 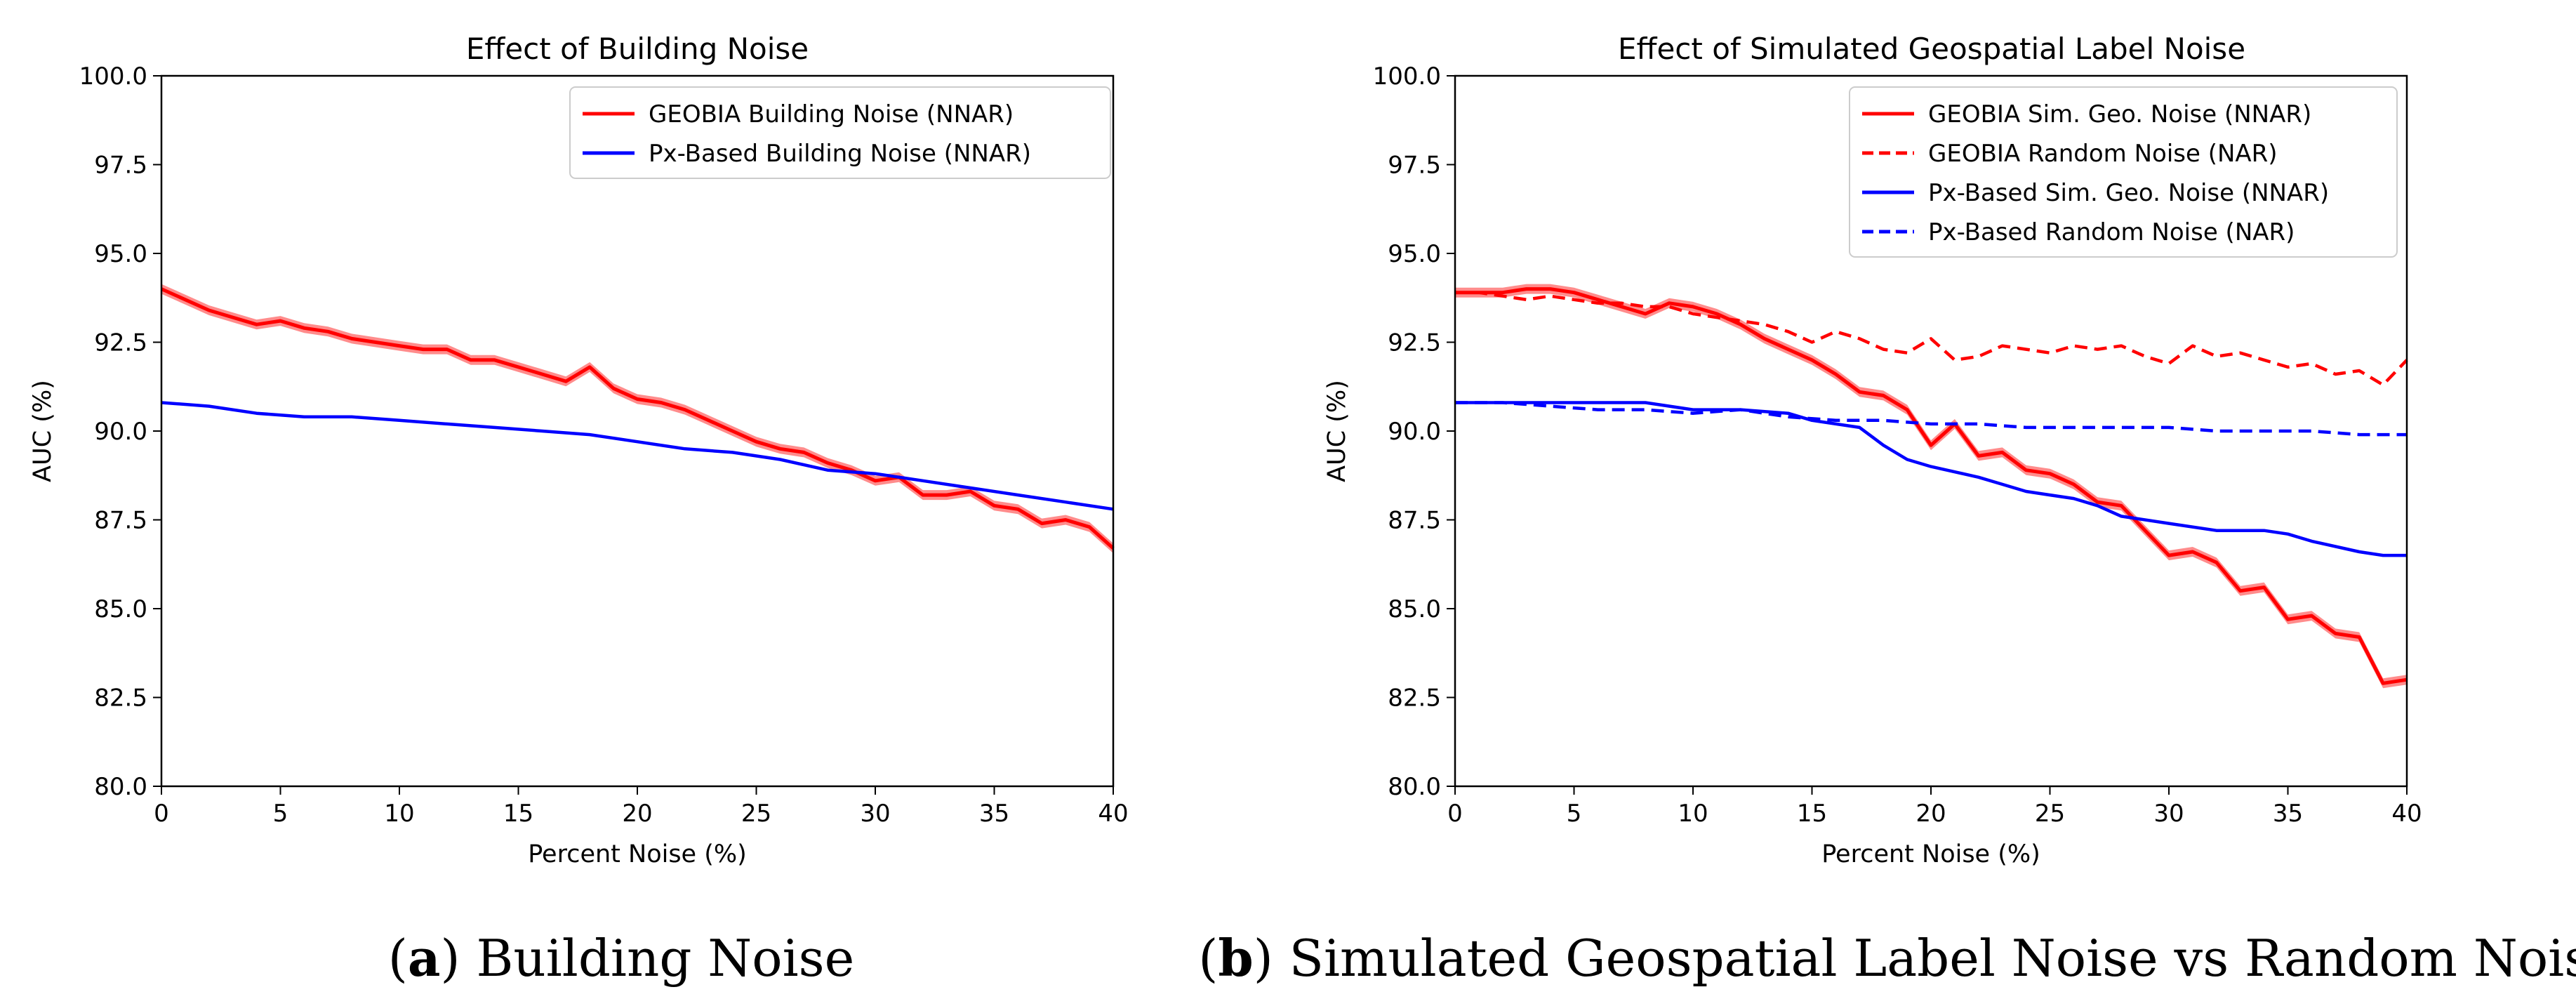 I want to click on legend-box, so click(x=840, y=132).